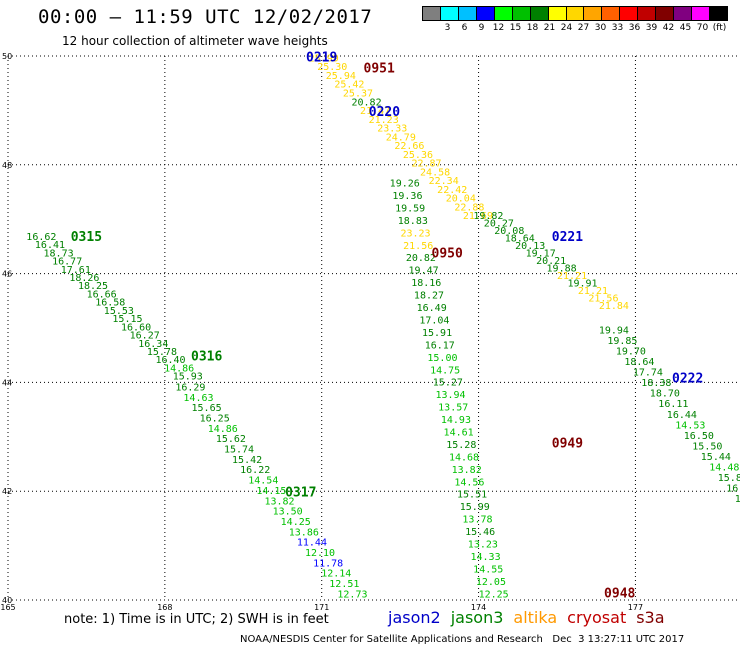  I want to click on swh-value-point: 20.08, so click(509, 231).